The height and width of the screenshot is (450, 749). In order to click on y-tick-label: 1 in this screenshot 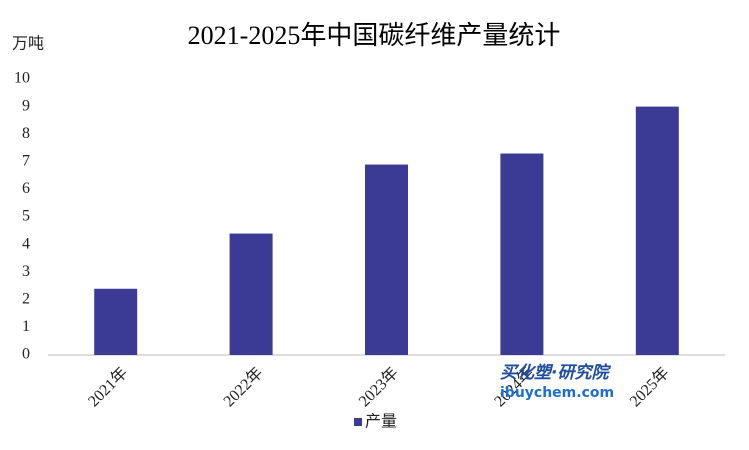, I will do `click(26, 326)`.